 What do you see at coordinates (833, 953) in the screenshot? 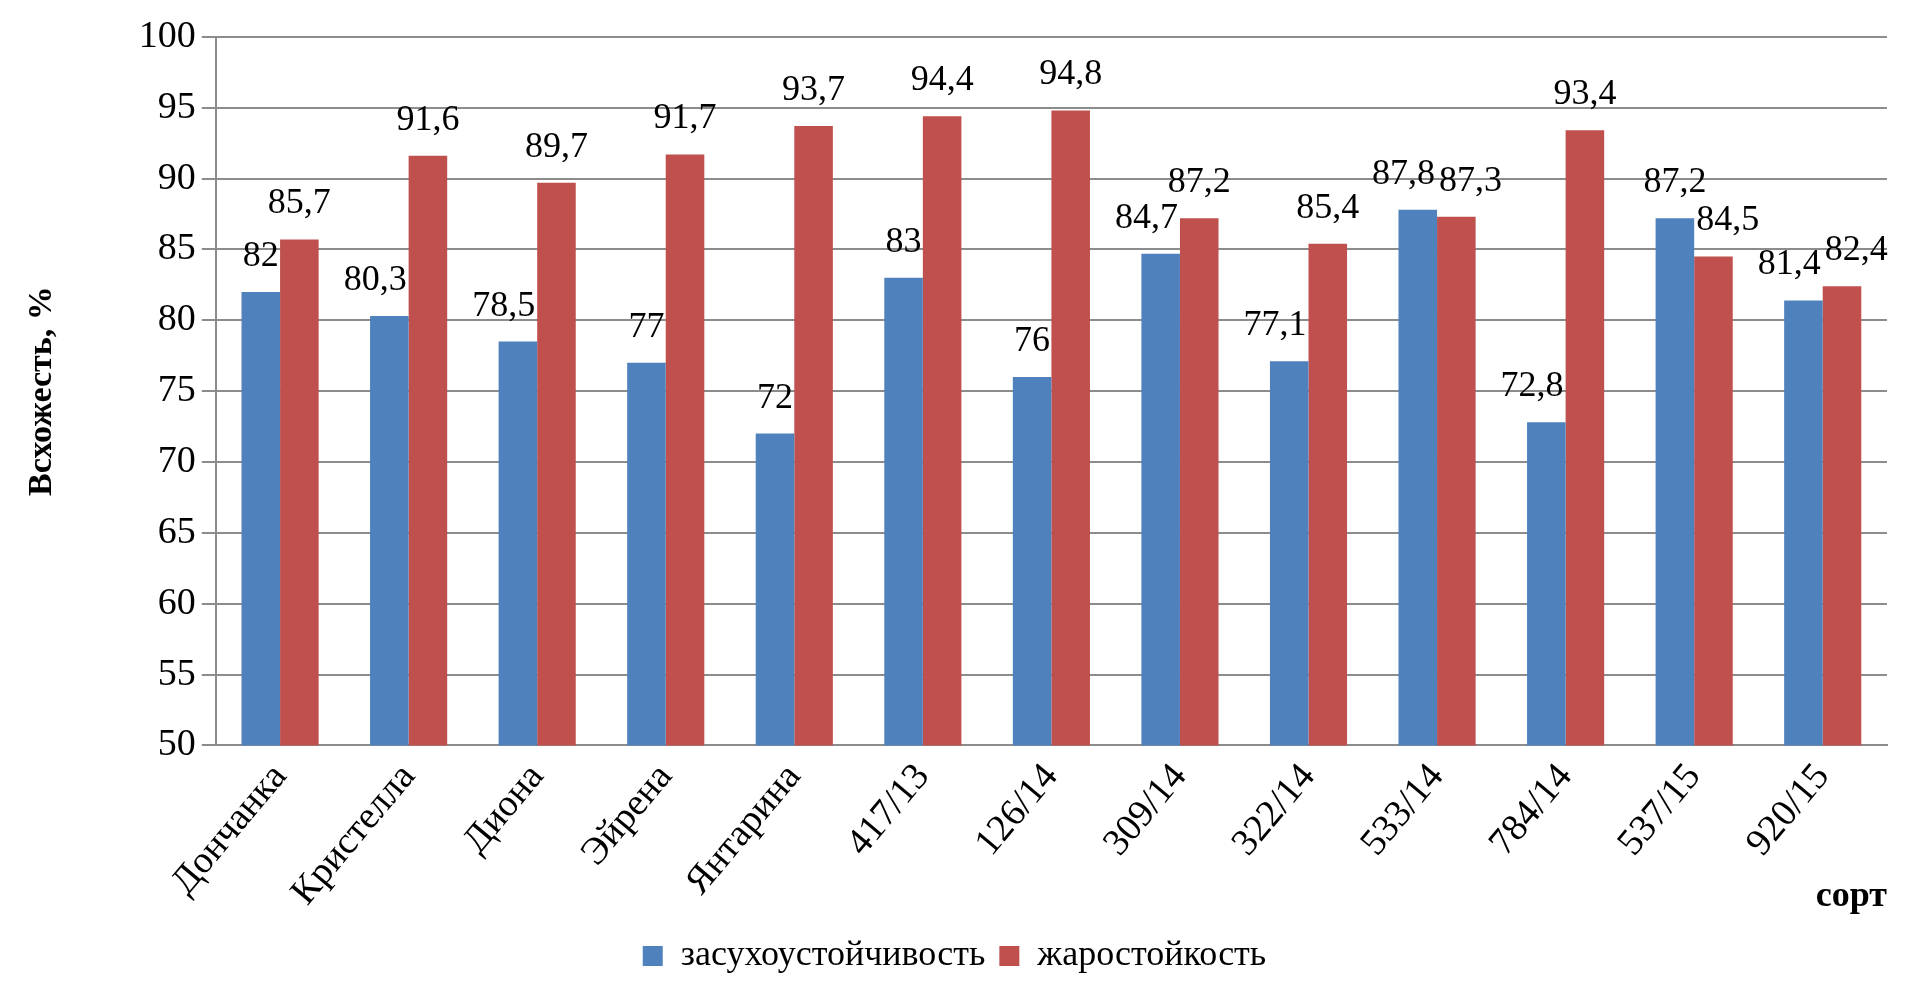
I see `legend-label: засухоустойчивость` at bounding box center [833, 953].